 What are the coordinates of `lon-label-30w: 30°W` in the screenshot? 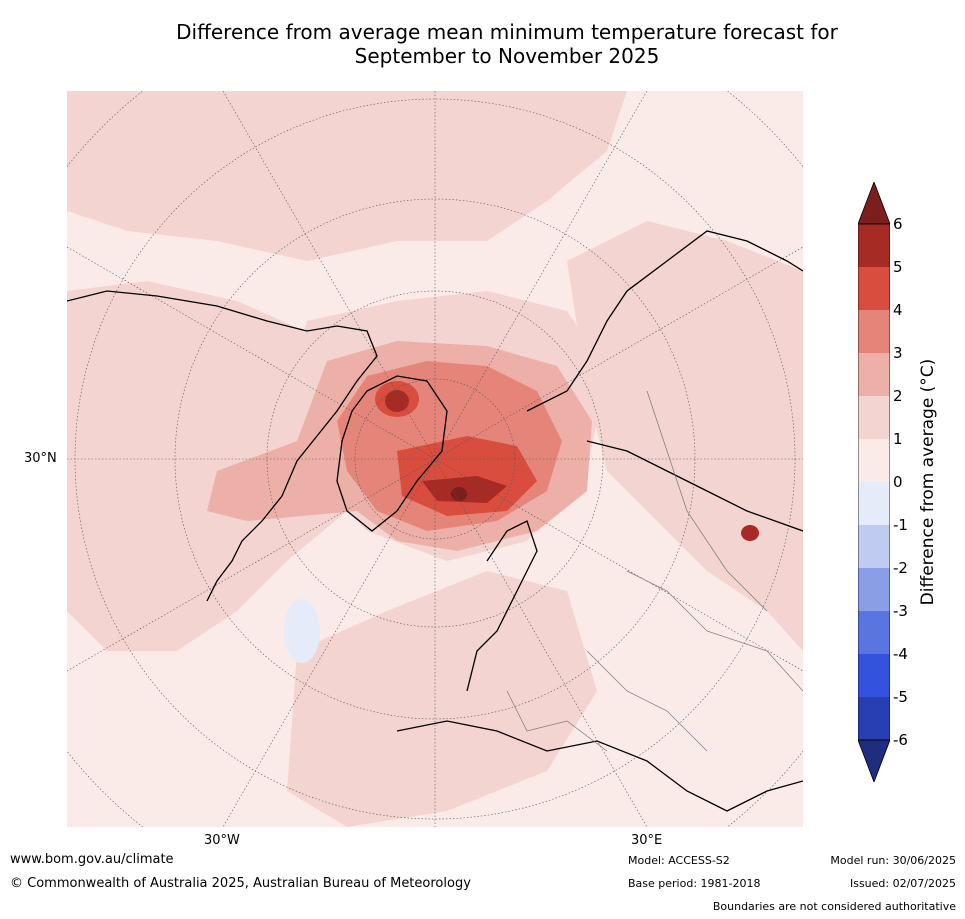 It's located at (222, 840).